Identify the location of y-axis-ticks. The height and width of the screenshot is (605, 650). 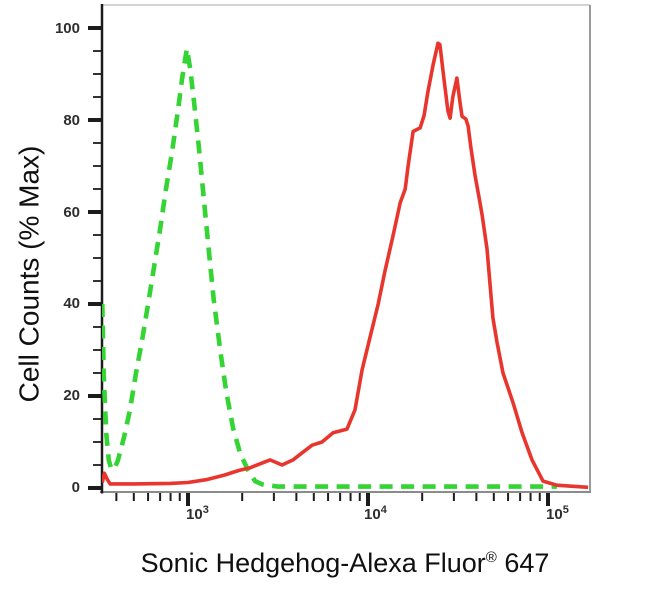
(94, 258).